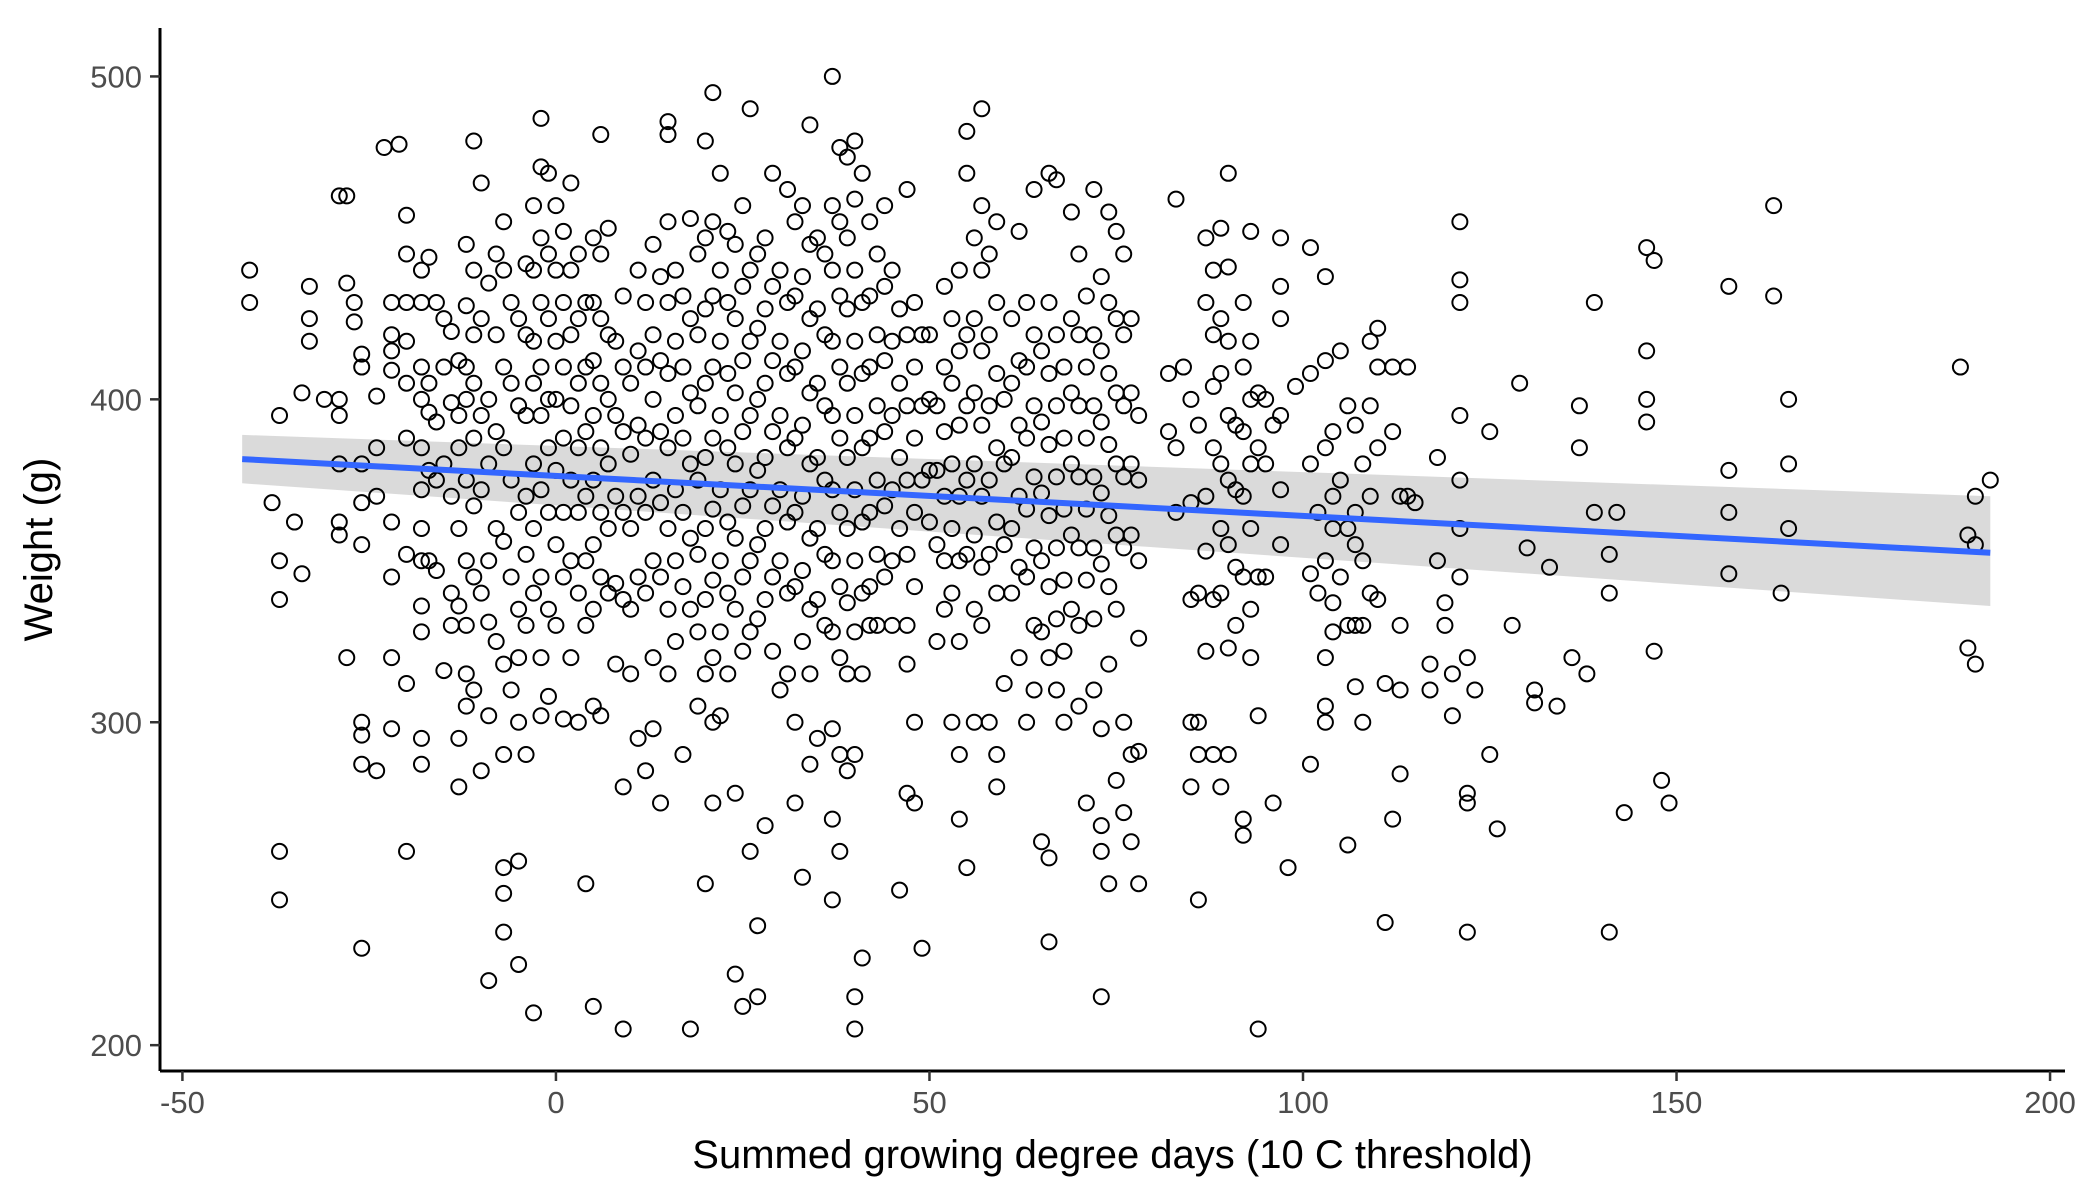 The height and width of the screenshot is (1200, 2100). I want to click on confidence-band, so click(1116, 520).